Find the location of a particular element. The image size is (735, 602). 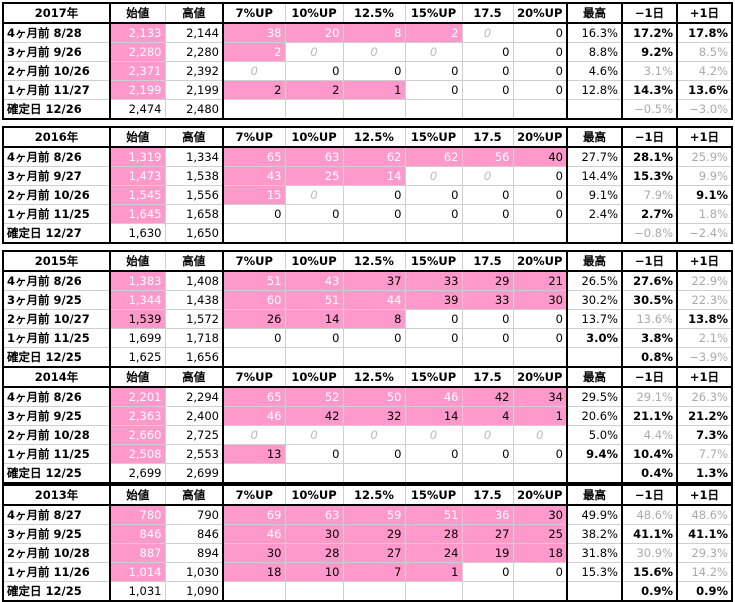

table-cell: 1,539 is located at coordinates (137, 319).